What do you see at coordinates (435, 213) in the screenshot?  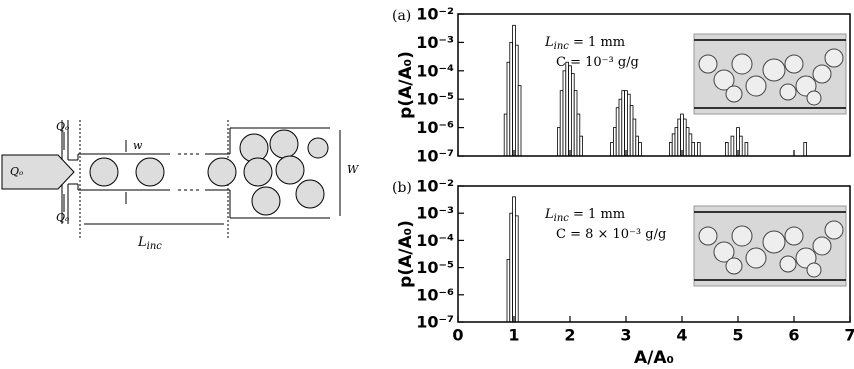 I see `y-tick-label: 10⁻³` at bounding box center [435, 213].